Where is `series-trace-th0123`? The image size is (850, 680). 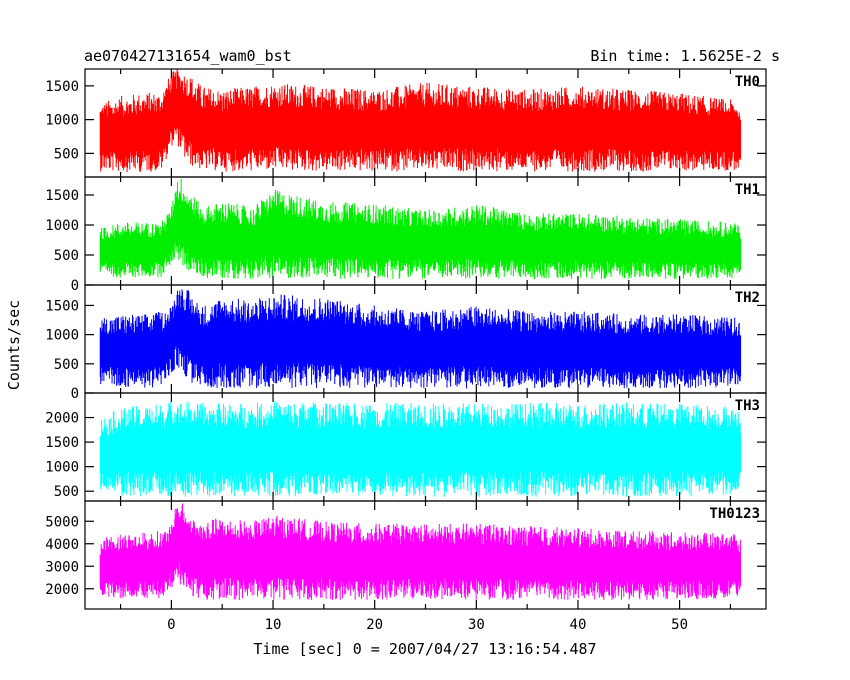 series-trace-th0123 is located at coordinates (420, 551).